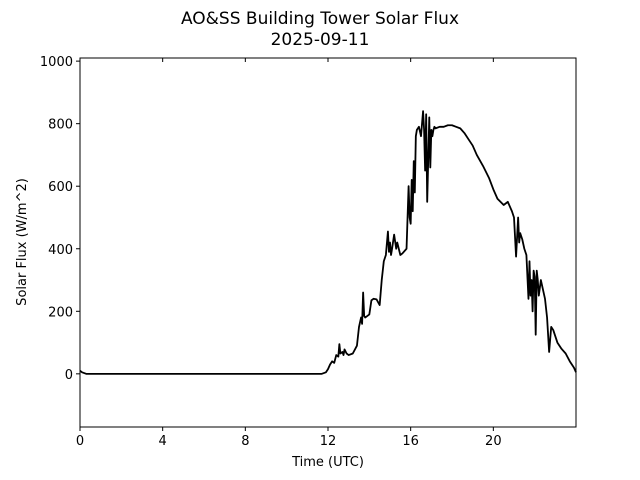  What do you see at coordinates (320, 19) in the screenshot?
I see `chart-title: AO&SS Building Tower Solar Flux` at bounding box center [320, 19].